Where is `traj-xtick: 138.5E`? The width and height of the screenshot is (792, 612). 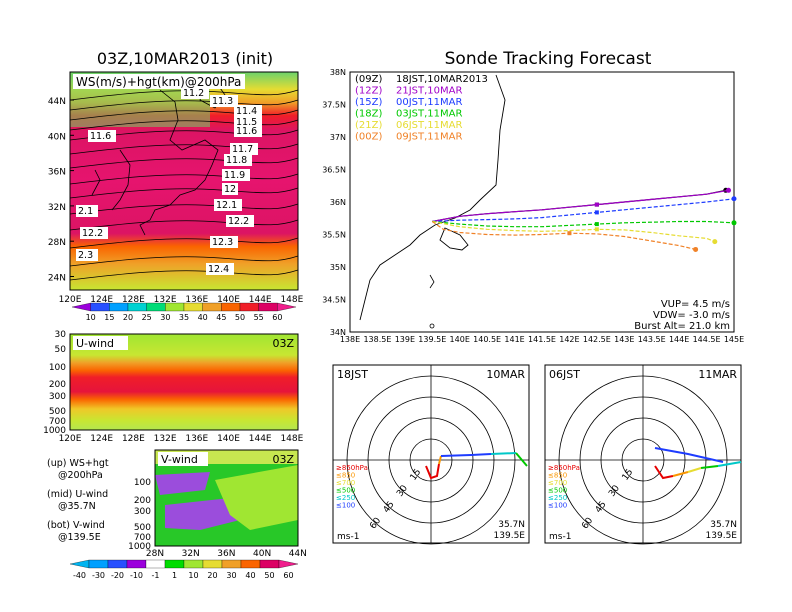 traj-xtick: 138.5E is located at coordinates (377, 339).